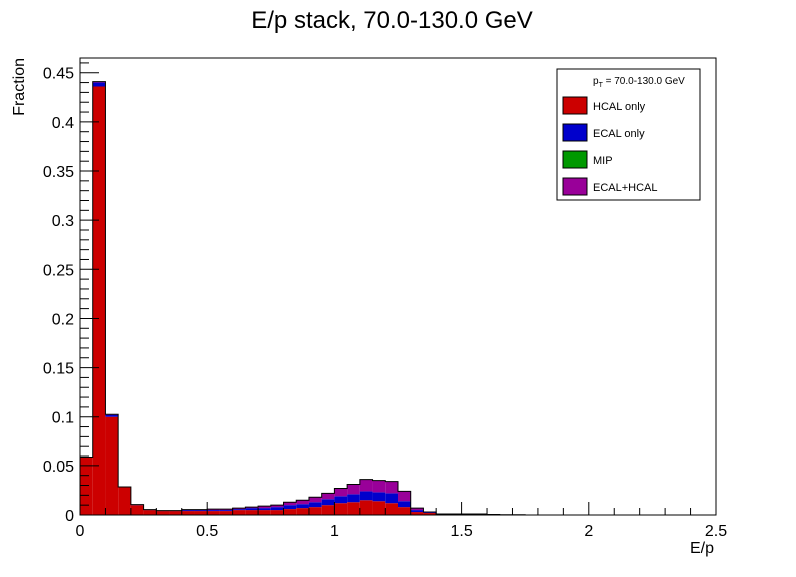 The height and width of the screenshot is (577, 796). Describe the element at coordinates (63, 221) in the screenshot. I see `y-tick-label-6: 0.3` at that location.